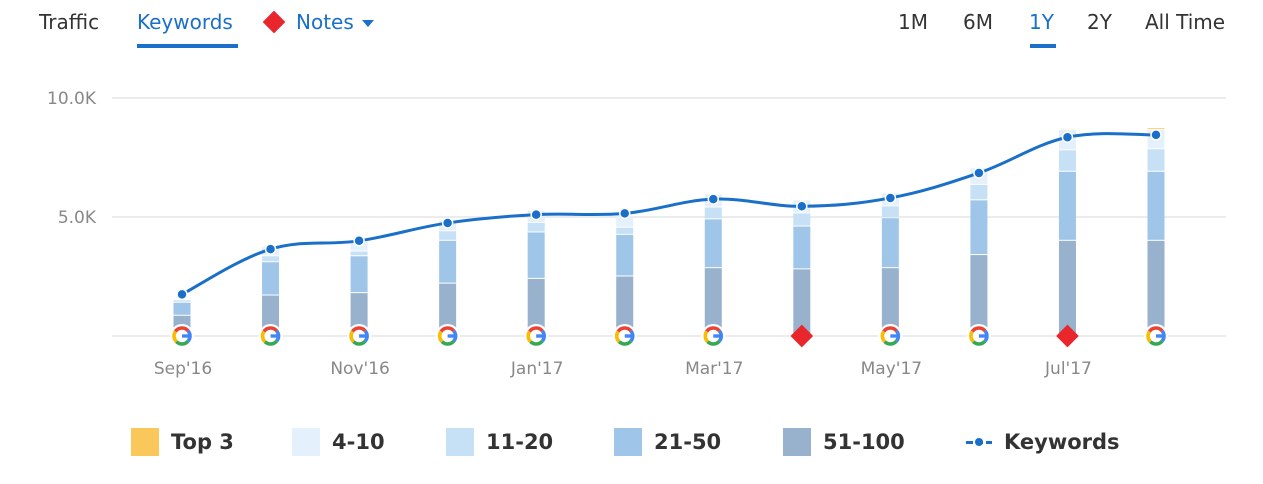 The image size is (1263, 484). I want to click on legend-label-21-50: 21-50, so click(688, 442).